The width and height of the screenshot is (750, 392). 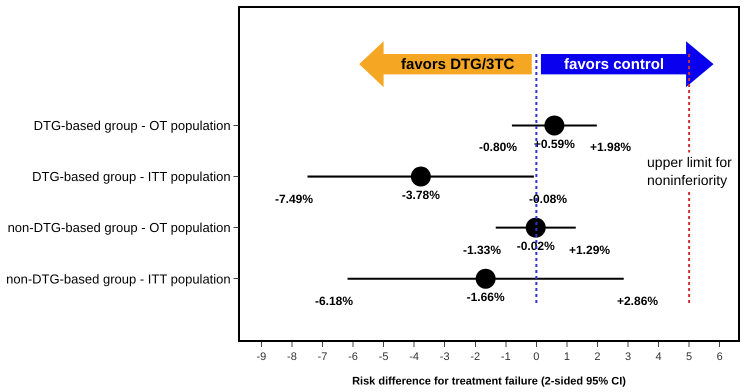 I want to click on annotation: -6.18%, so click(x=334, y=301).